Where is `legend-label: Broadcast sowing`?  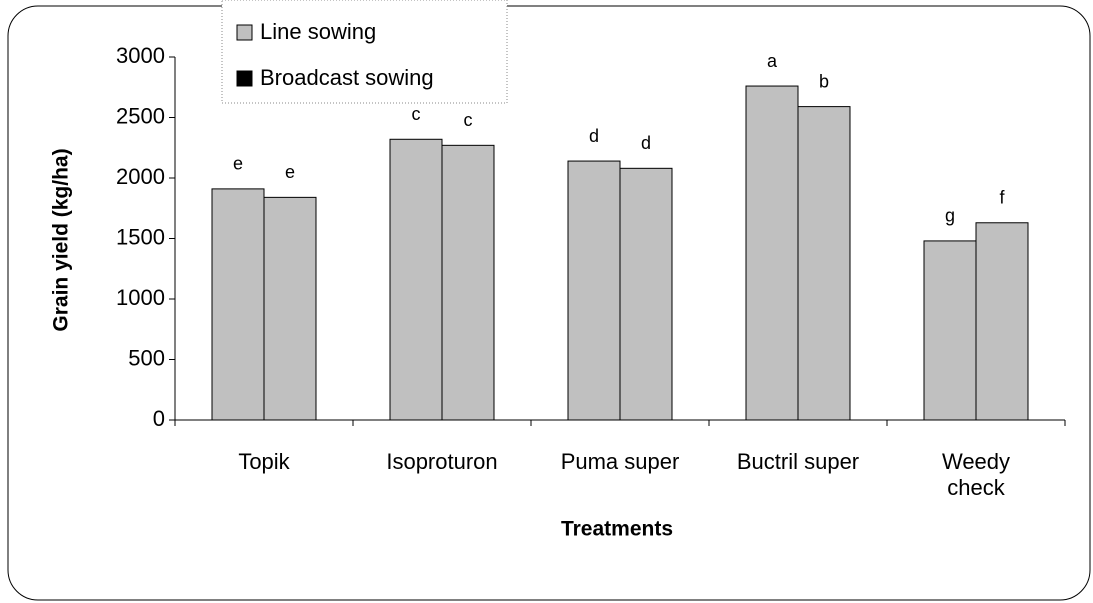 legend-label: Broadcast sowing is located at coordinates (347, 77).